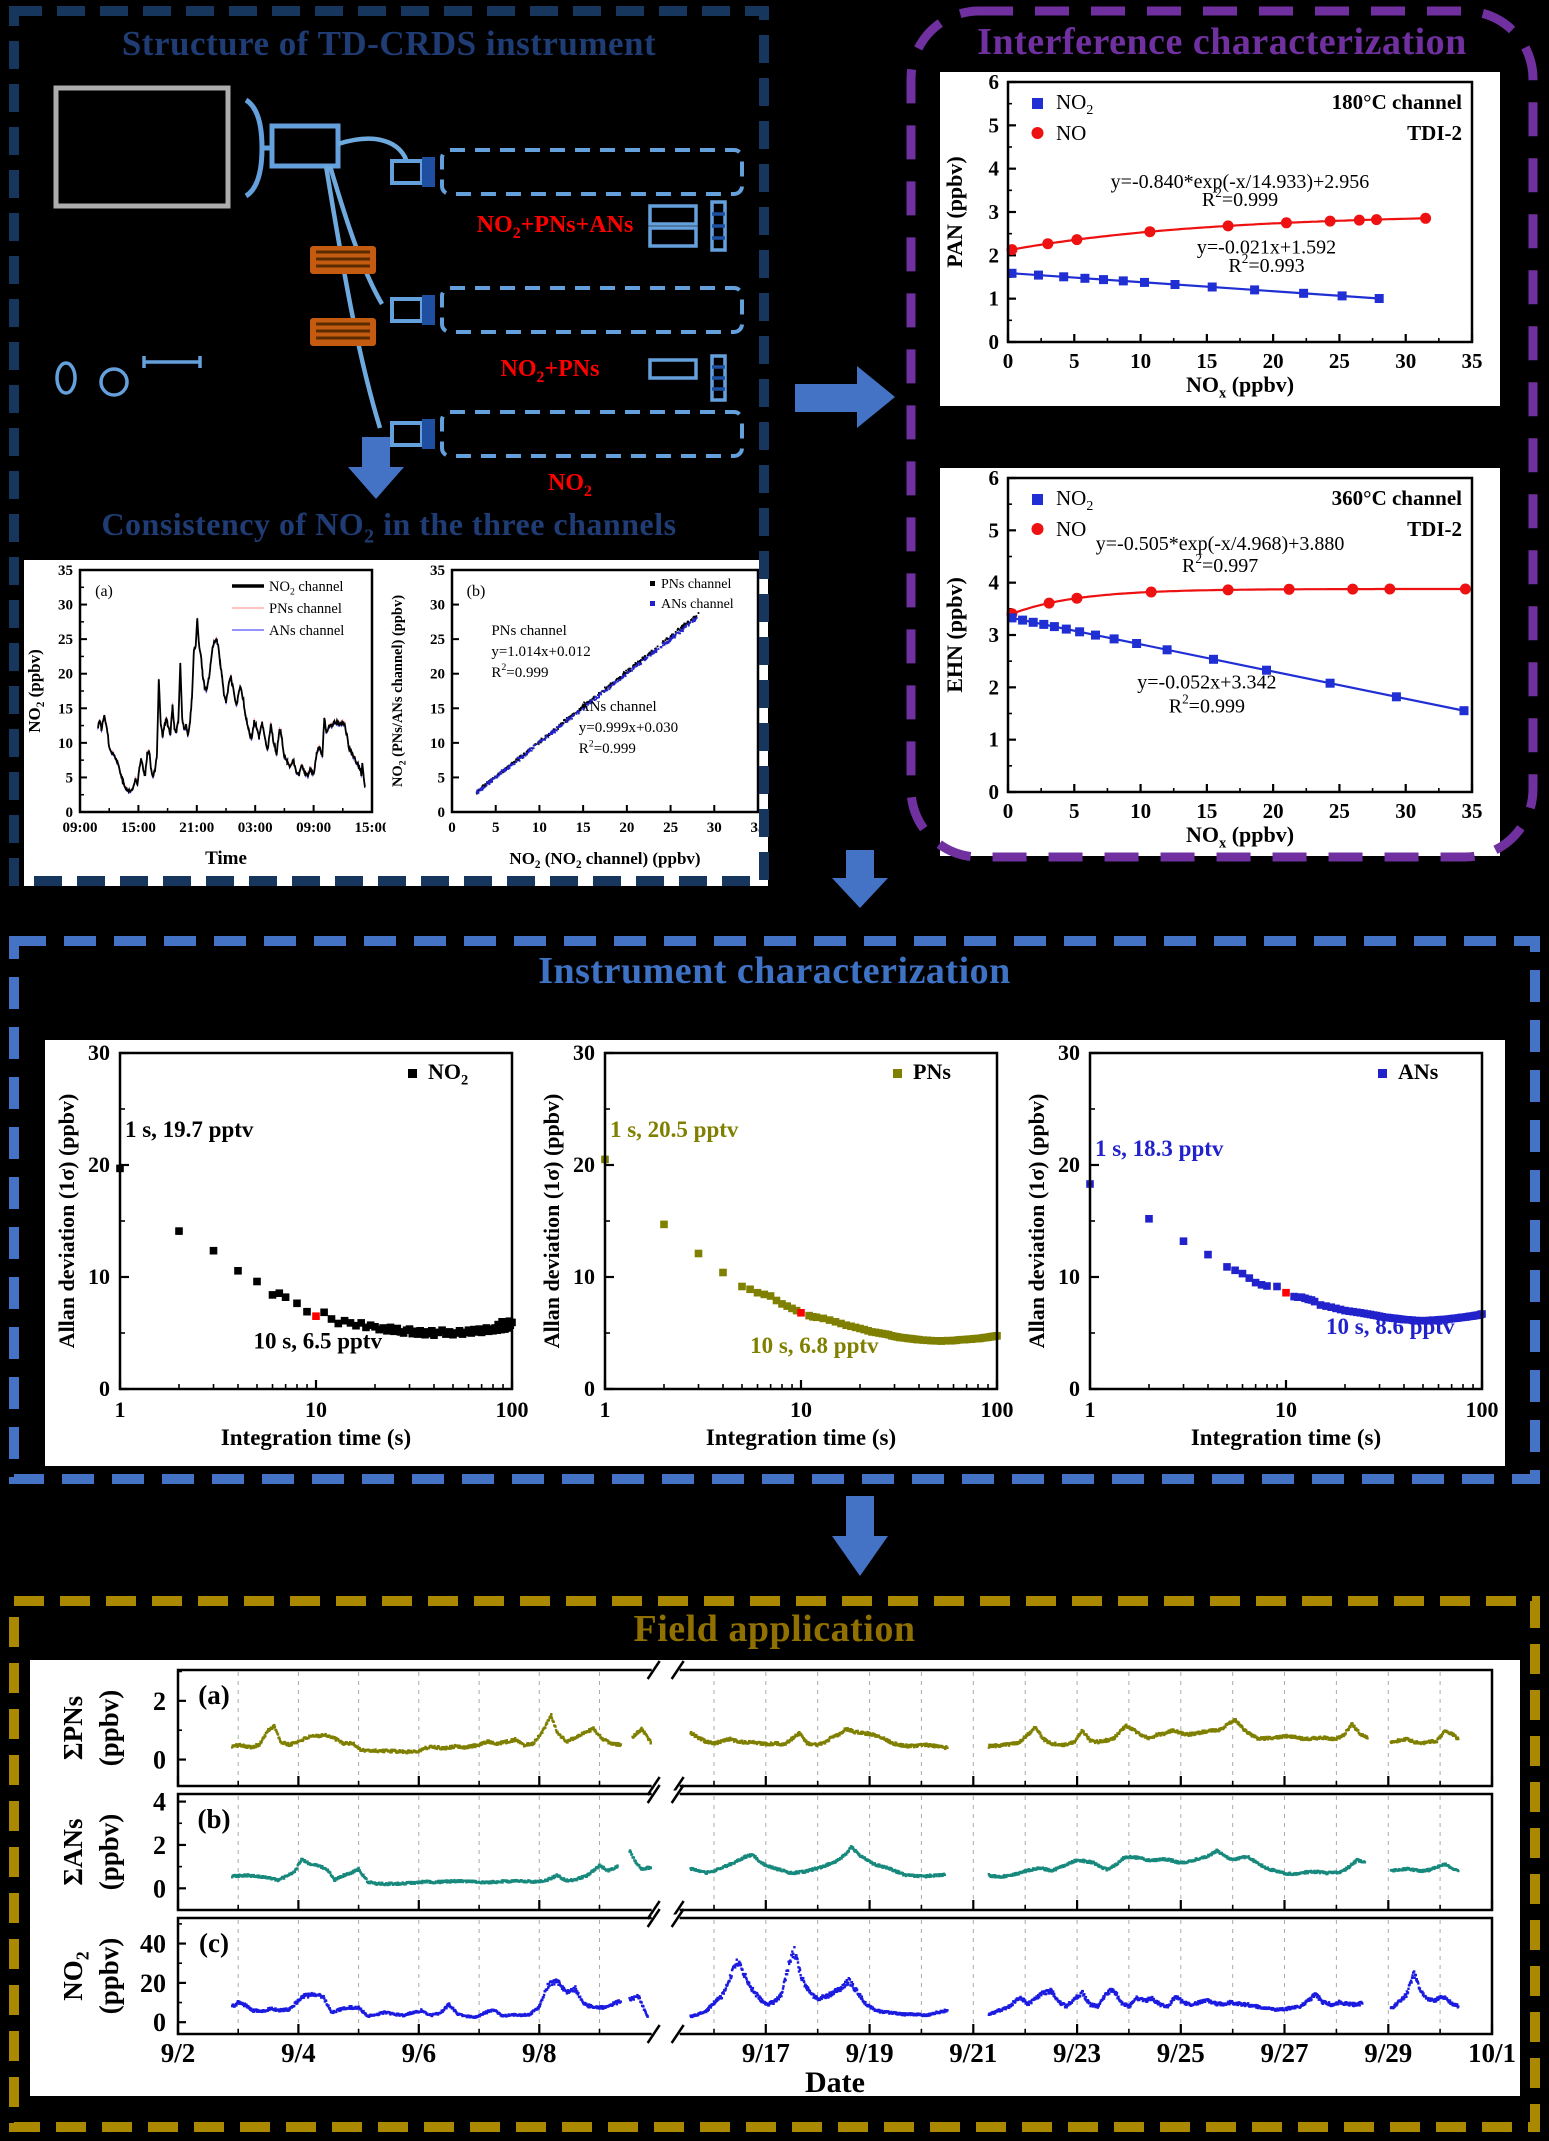 The width and height of the screenshot is (1549, 2141). What do you see at coordinates (793, 1231) in the screenshot?
I see `axes: 1 10 100 0 10 20 30` at bounding box center [793, 1231].